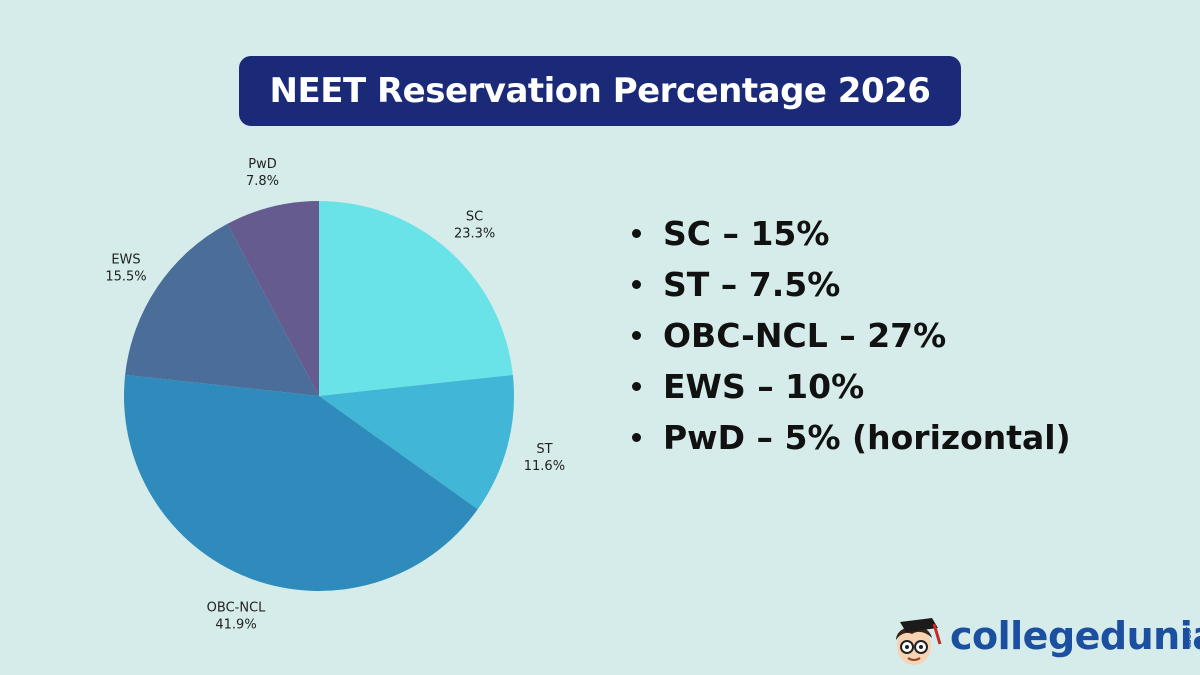 Image resolution: width=1200 pixels, height=675 pixels. What do you see at coordinates (222, 309) in the screenshot?
I see `pie-slice-ews` at bounding box center [222, 309].